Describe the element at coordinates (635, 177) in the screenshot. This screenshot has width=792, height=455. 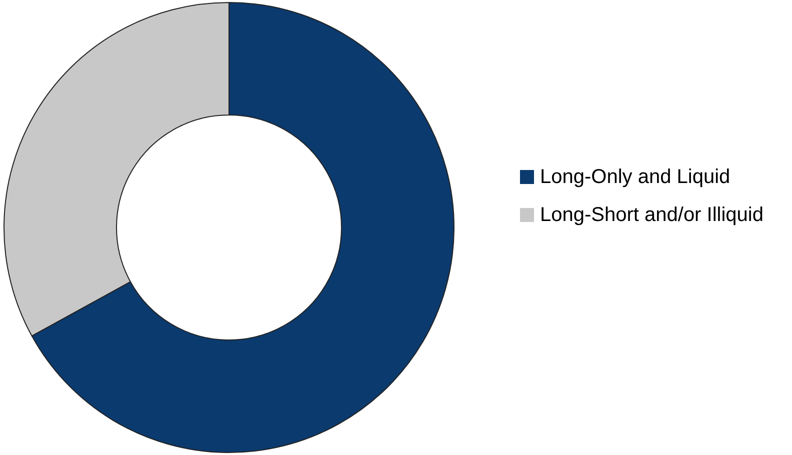
I see `legend-label: Long-Only and Liquid` at that location.